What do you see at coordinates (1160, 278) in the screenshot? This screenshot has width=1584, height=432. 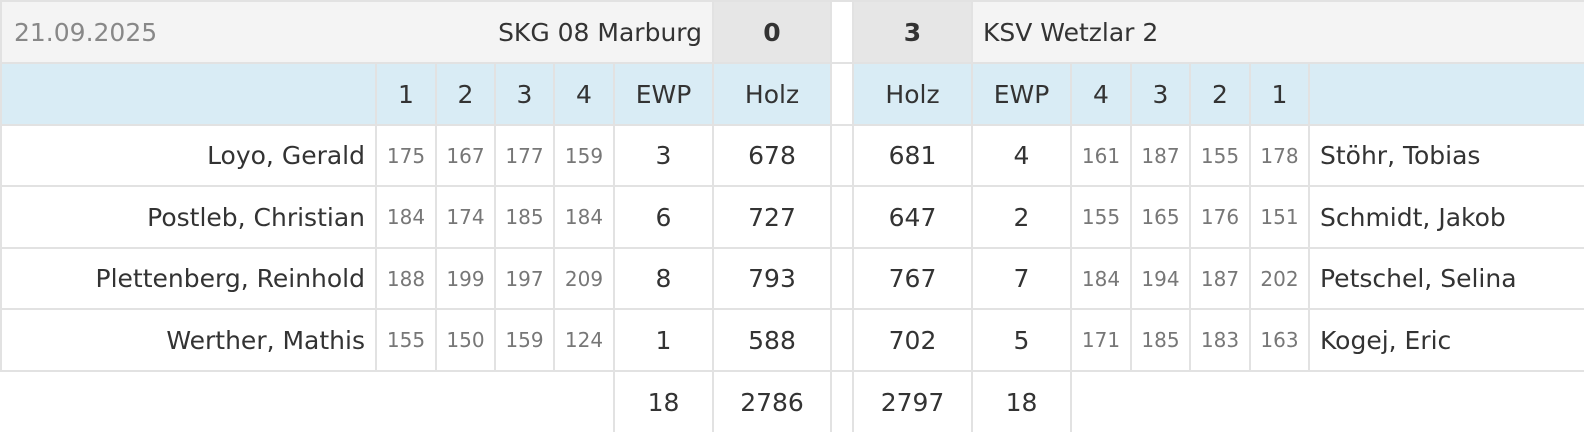 I see `set-score: 194` at bounding box center [1160, 278].